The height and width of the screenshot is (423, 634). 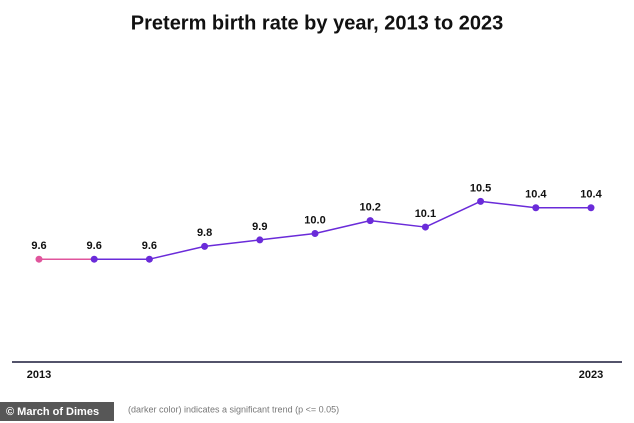 I want to click on x-tick-label: 2023, so click(x=591, y=375).